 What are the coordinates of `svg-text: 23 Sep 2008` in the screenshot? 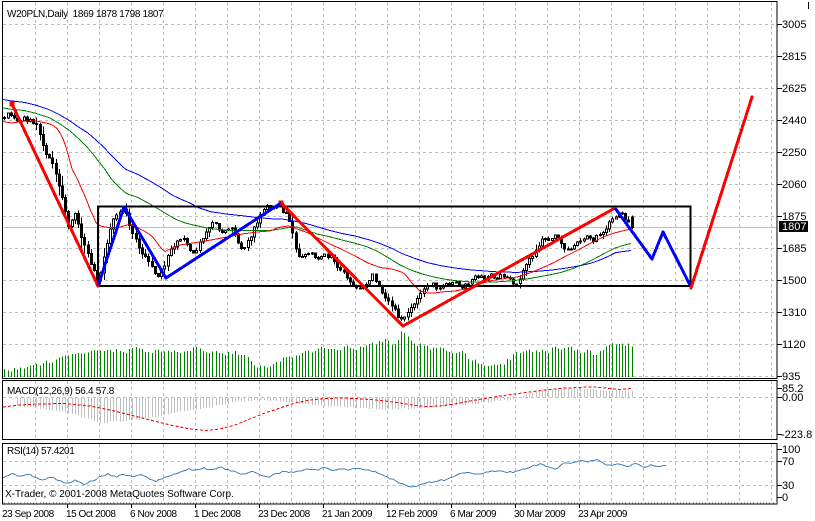 It's located at (28, 514).